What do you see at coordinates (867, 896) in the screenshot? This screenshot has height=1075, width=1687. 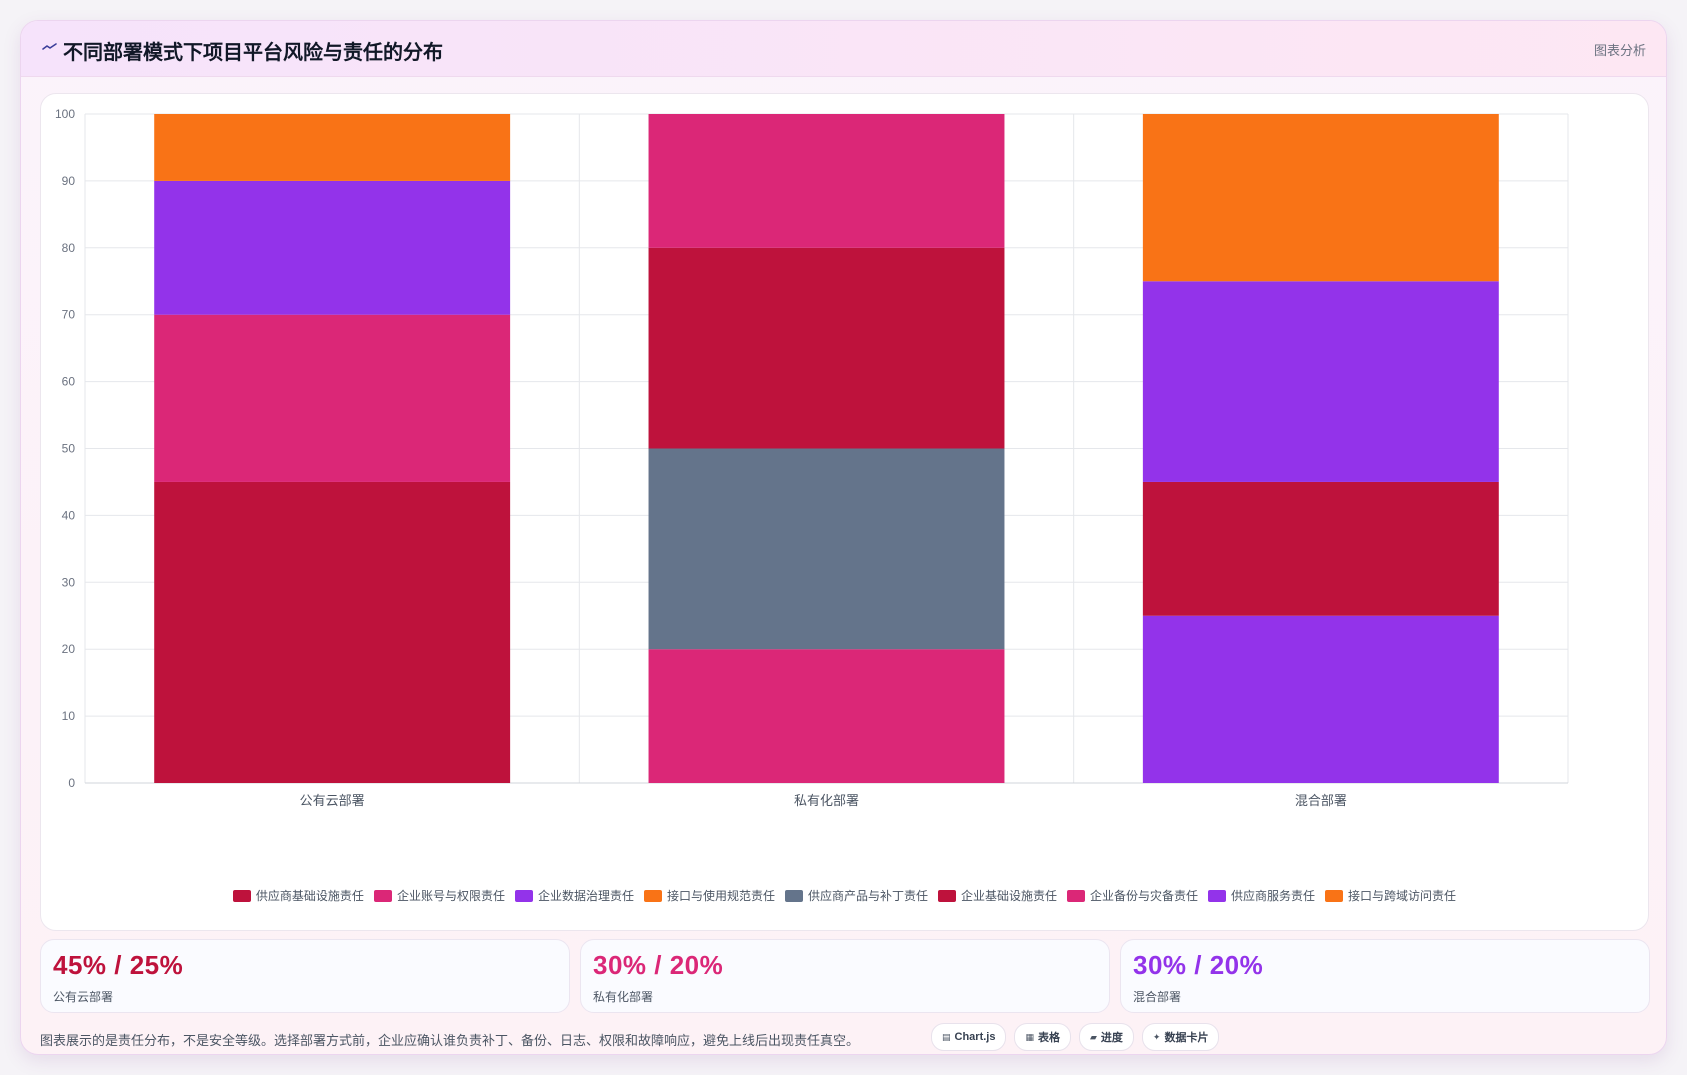 I see `legend-label: 供应商产品与补丁责任` at bounding box center [867, 896].